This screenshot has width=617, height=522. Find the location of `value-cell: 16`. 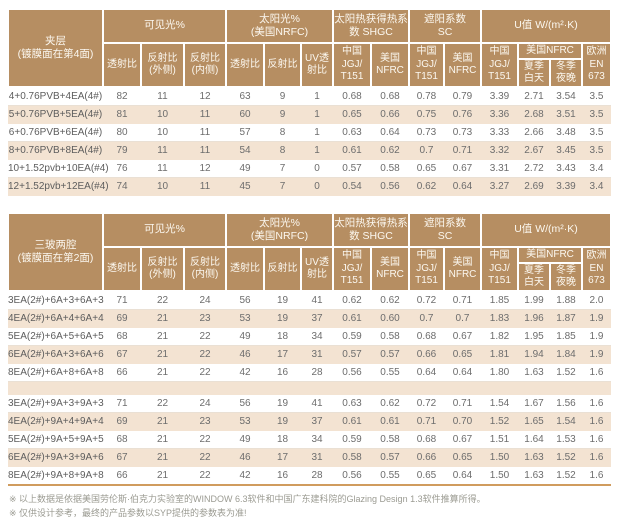

value-cell: 16 is located at coordinates (282, 372).